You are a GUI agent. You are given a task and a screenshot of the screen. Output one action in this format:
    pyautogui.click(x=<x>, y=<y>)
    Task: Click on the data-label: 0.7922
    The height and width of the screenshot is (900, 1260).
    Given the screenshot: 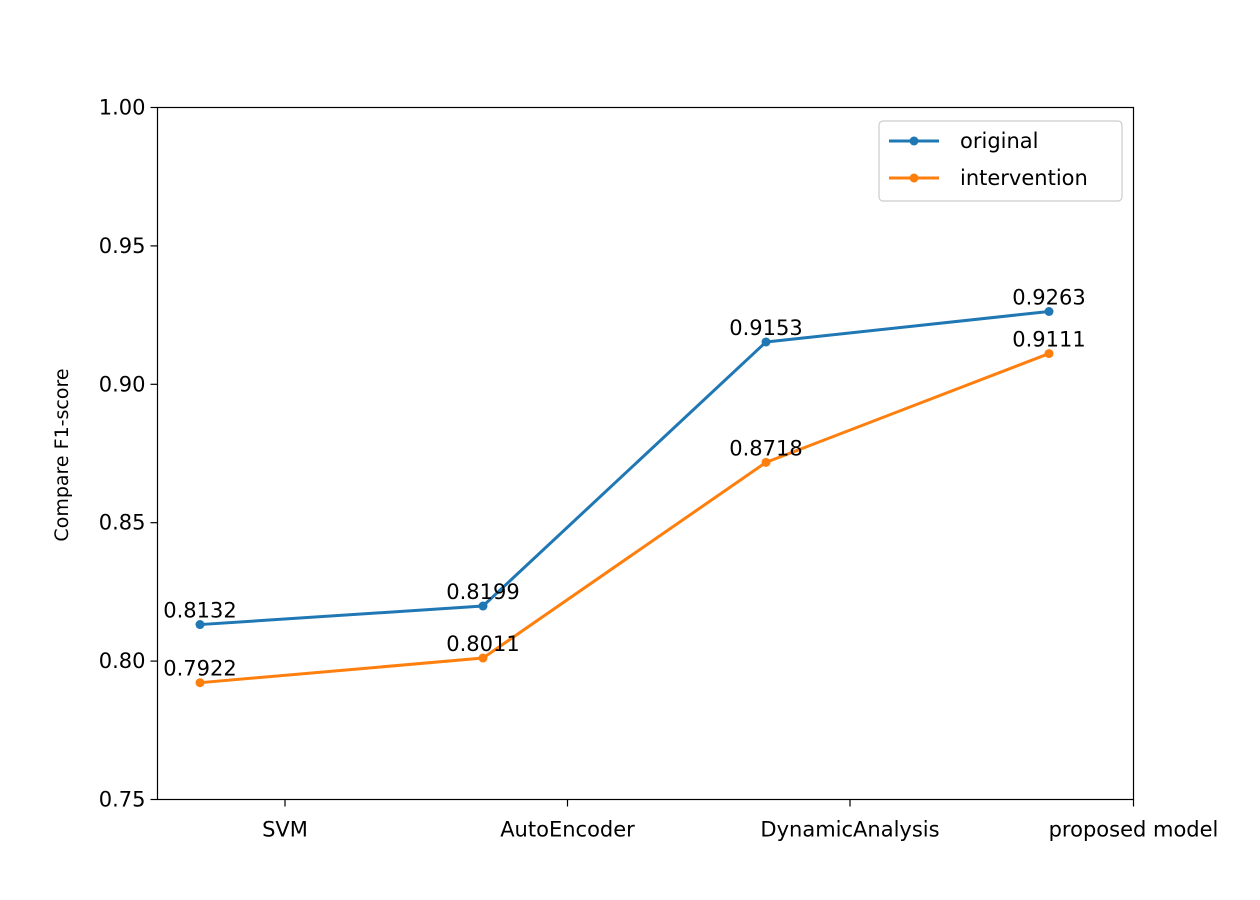 What is the action you would take?
    pyautogui.click(x=199, y=669)
    